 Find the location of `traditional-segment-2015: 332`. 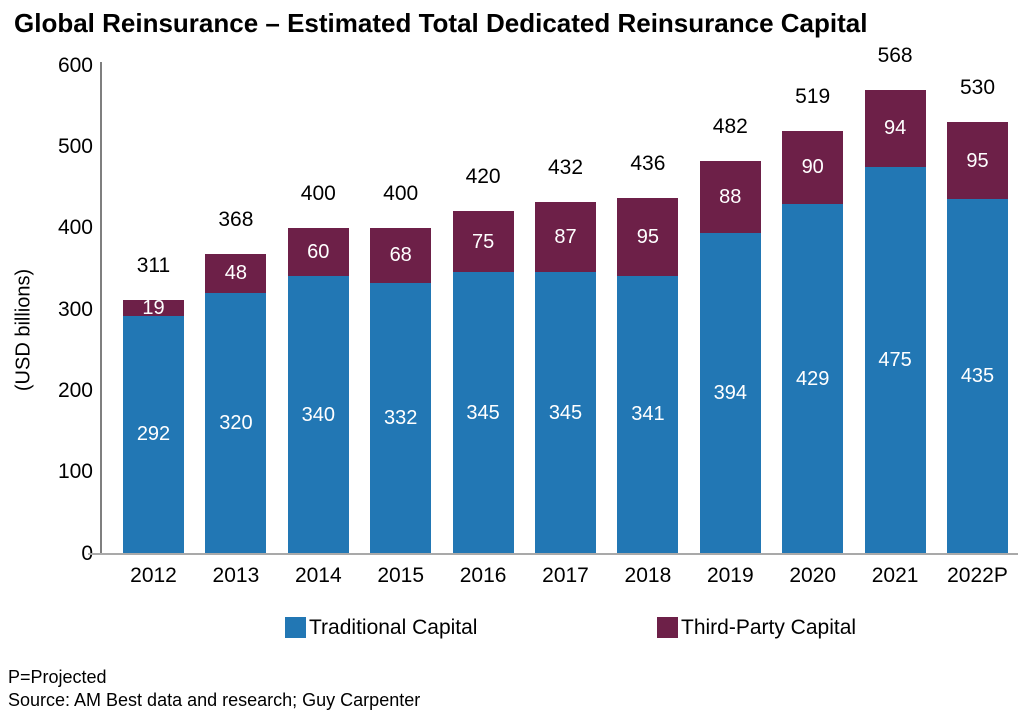

traditional-segment-2015: 332 is located at coordinates (401, 417).